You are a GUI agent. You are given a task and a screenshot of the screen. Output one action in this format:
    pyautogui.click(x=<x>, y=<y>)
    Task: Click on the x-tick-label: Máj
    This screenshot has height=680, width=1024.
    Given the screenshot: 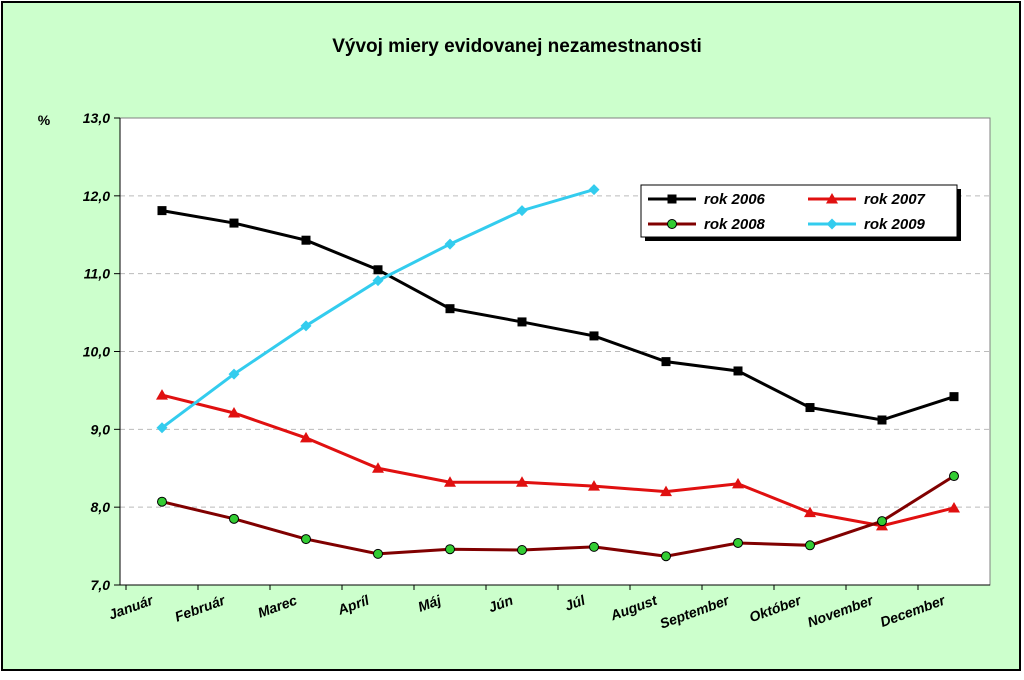 What is the action you would take?
    pyautogui.click(x=430, y=602)
    